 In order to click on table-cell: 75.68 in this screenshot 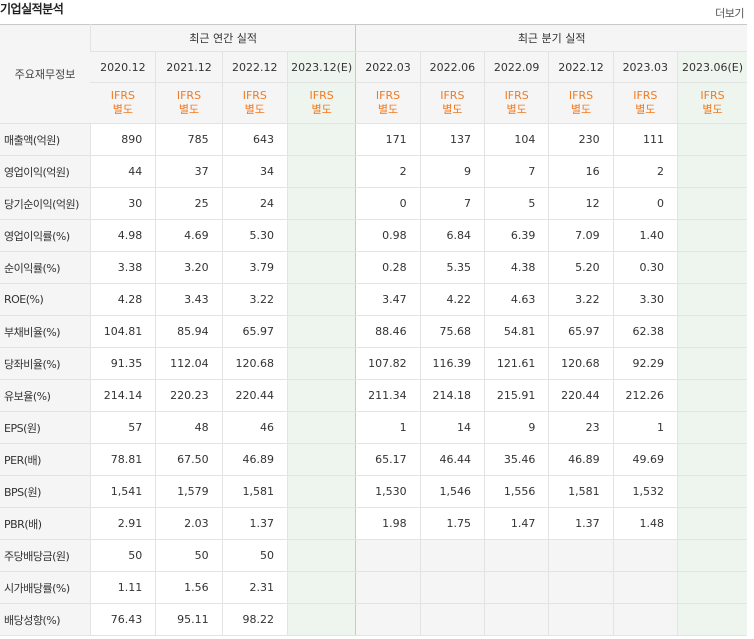, I will do `click(452, 331)`.